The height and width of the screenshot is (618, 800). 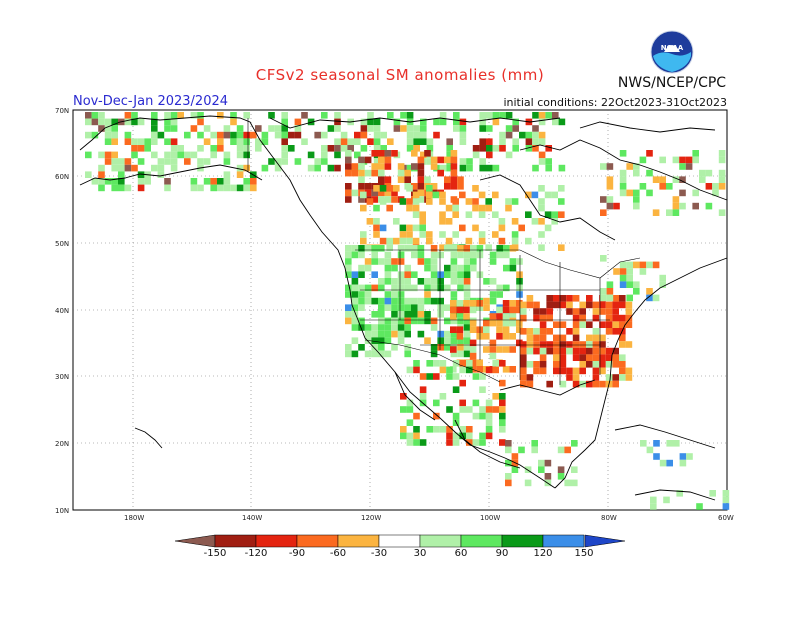 I want to click on colorbar-label: 90, so click(x=502, y=553).